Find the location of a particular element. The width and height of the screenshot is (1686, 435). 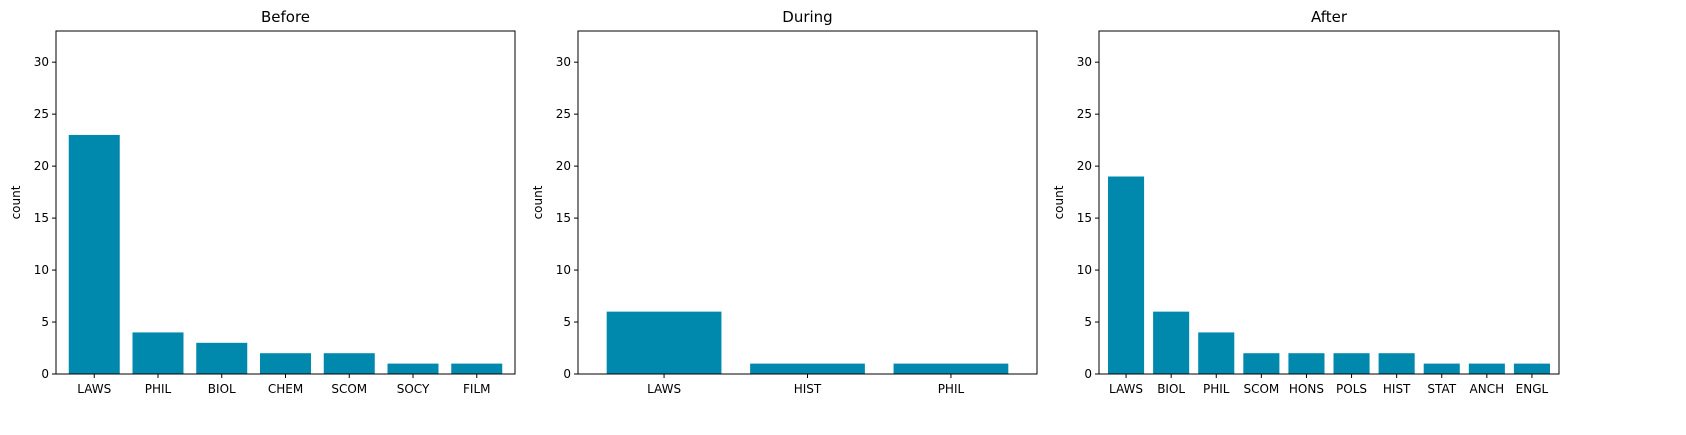

bar-pols is located at coordinates (1351, 363).